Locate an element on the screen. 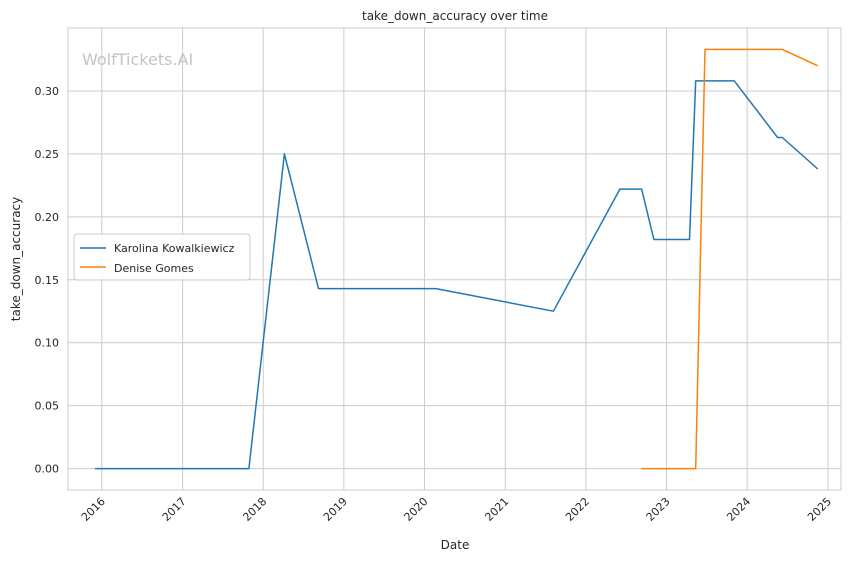 This screenshot has height=565, width=852. y-axis-label: take_down_accuracy is located at coordinates (16, 259).